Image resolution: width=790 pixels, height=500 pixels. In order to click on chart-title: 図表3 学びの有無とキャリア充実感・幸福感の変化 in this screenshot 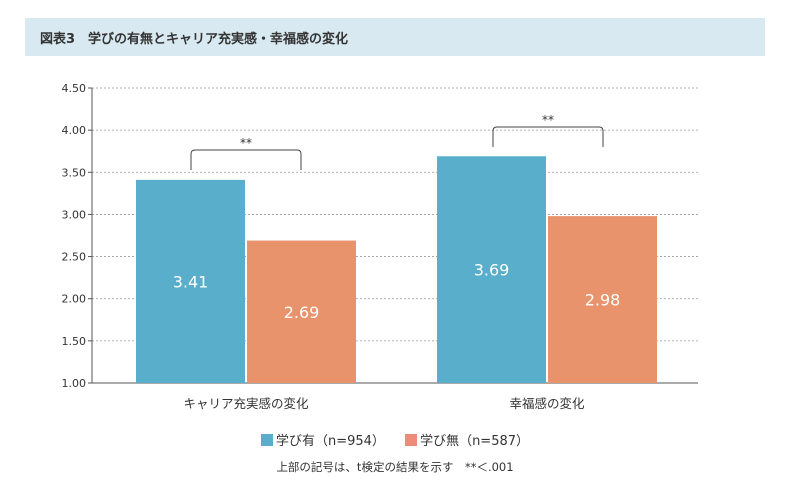, I will do `click(194, 39)`.